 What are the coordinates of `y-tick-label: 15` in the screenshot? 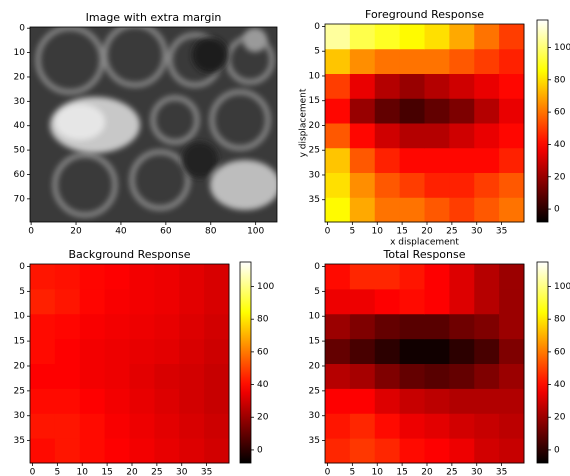 It's located at (314, 101).